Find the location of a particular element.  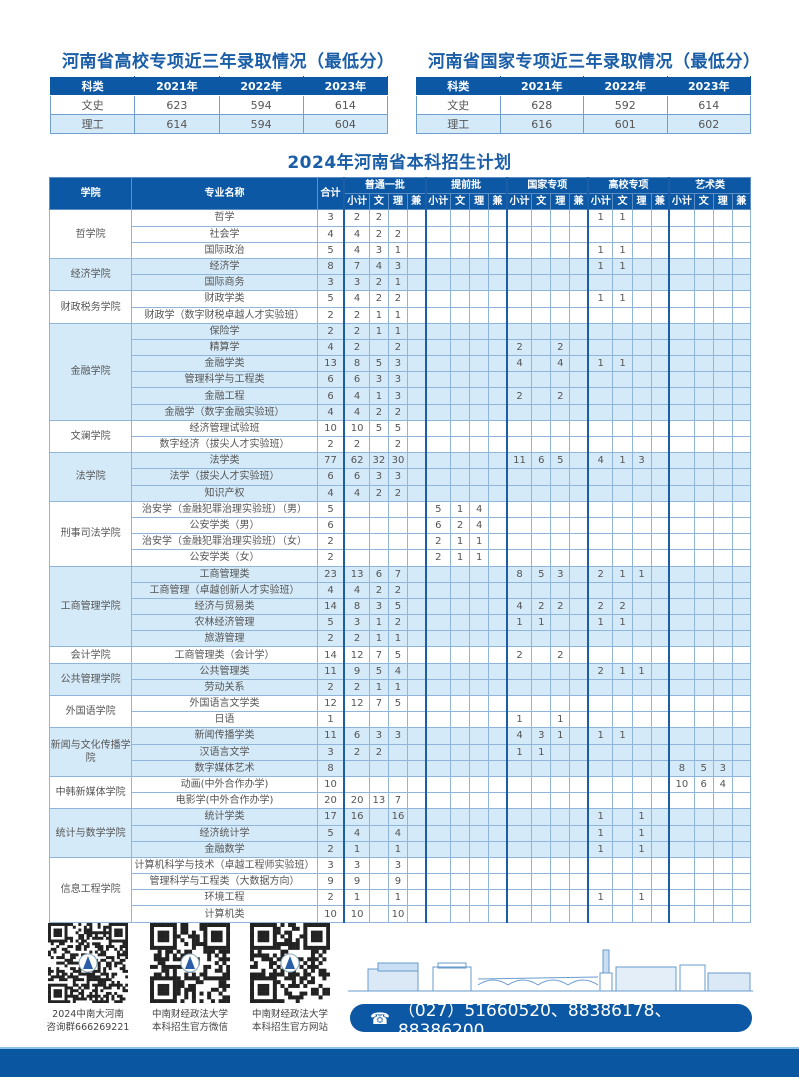

college-cell: 公共管理学院 is located at coordinates (90, 679).